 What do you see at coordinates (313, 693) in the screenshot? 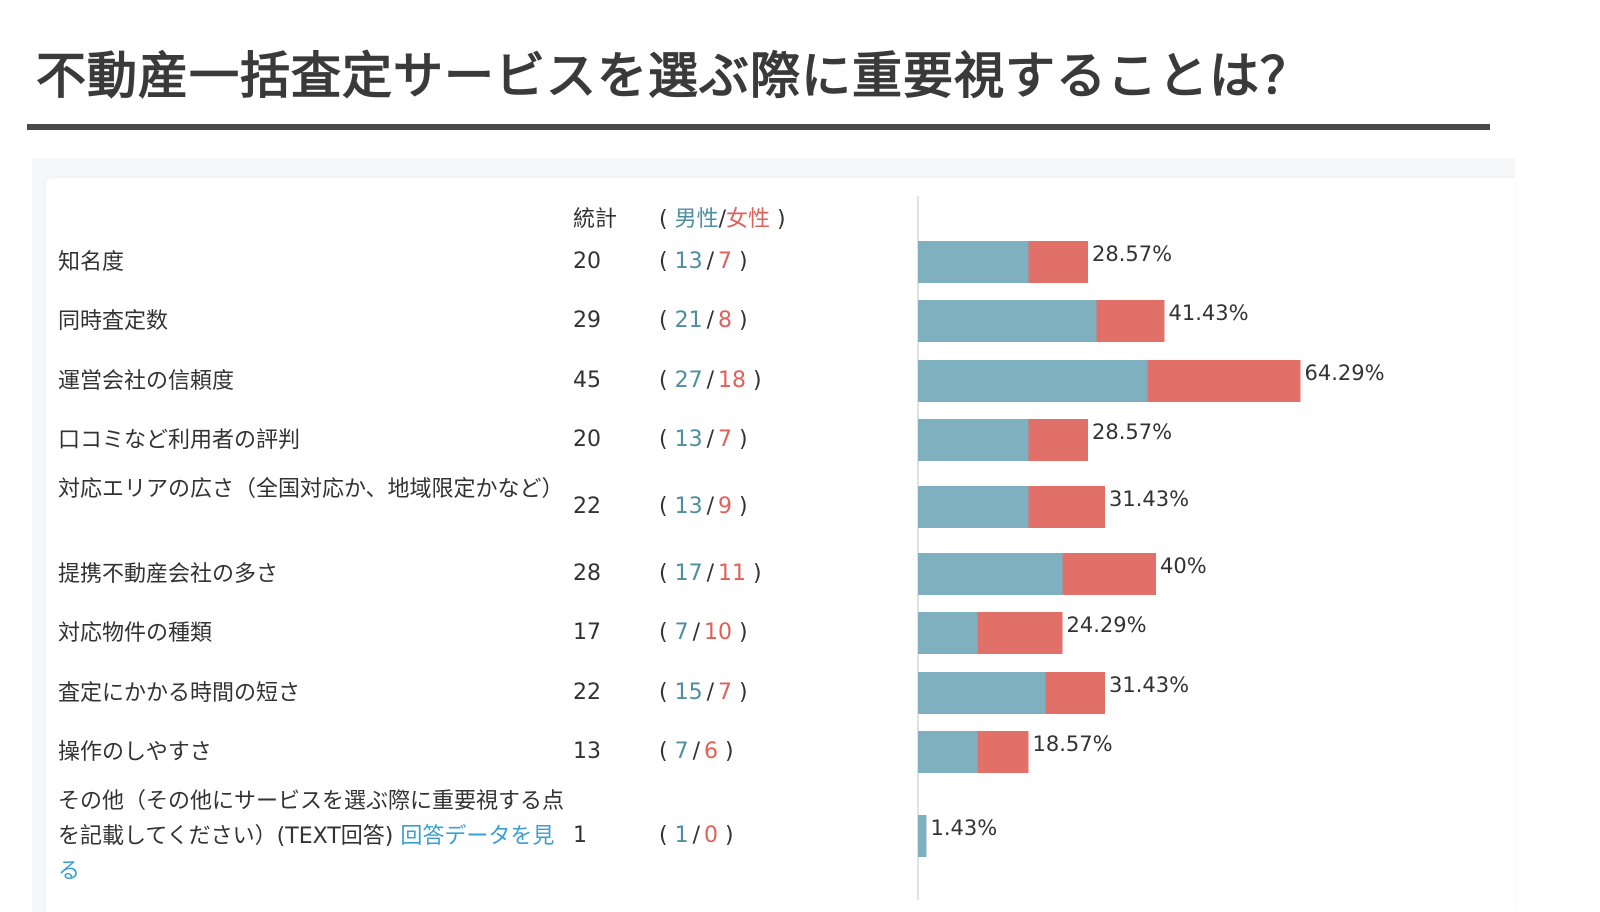
I see `row-label: 査定にかかる時間の短さ` at bounding box center [313, 693].